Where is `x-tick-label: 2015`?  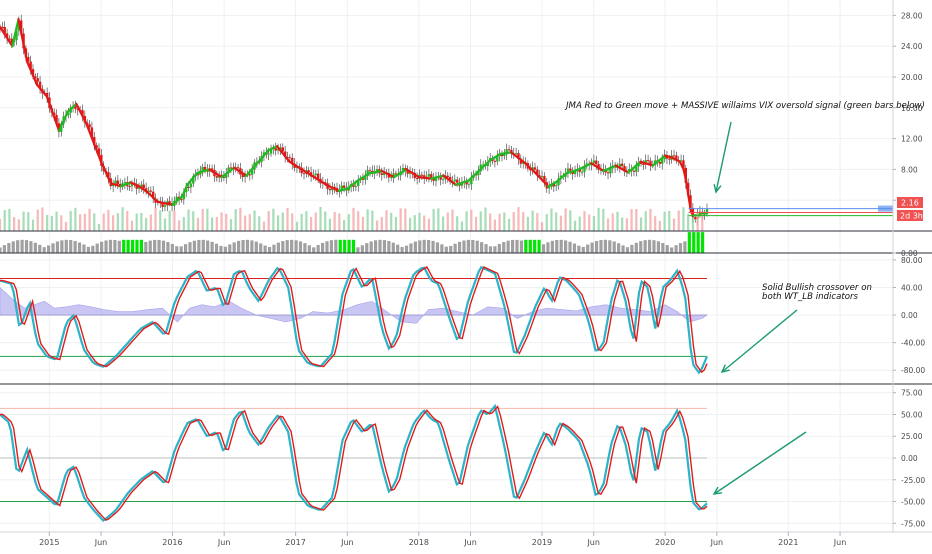
x-tick-label: 2015 is located at coordinates (49, 542).